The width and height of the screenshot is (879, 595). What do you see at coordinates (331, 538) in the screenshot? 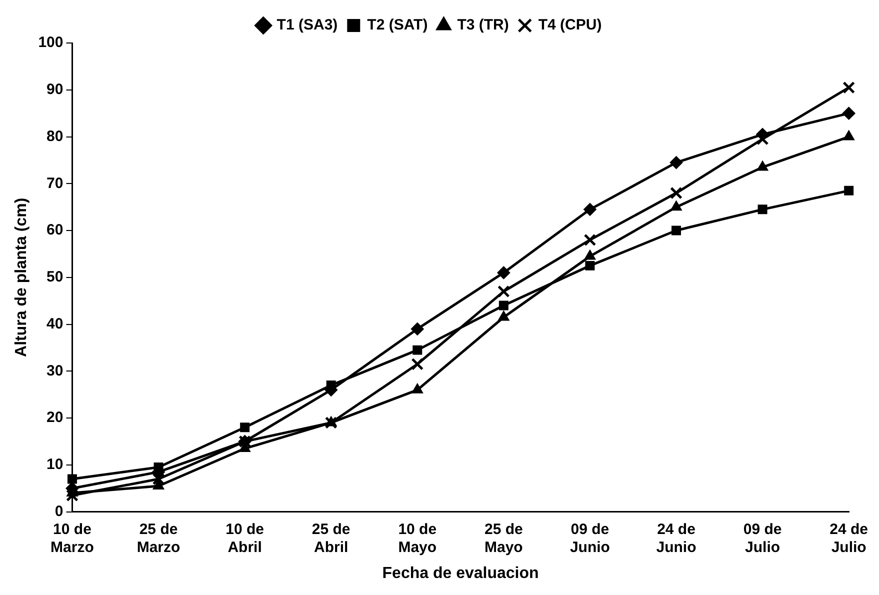
I see `x-tick-label: 25 de Abril` at bounding box center [331, 538].